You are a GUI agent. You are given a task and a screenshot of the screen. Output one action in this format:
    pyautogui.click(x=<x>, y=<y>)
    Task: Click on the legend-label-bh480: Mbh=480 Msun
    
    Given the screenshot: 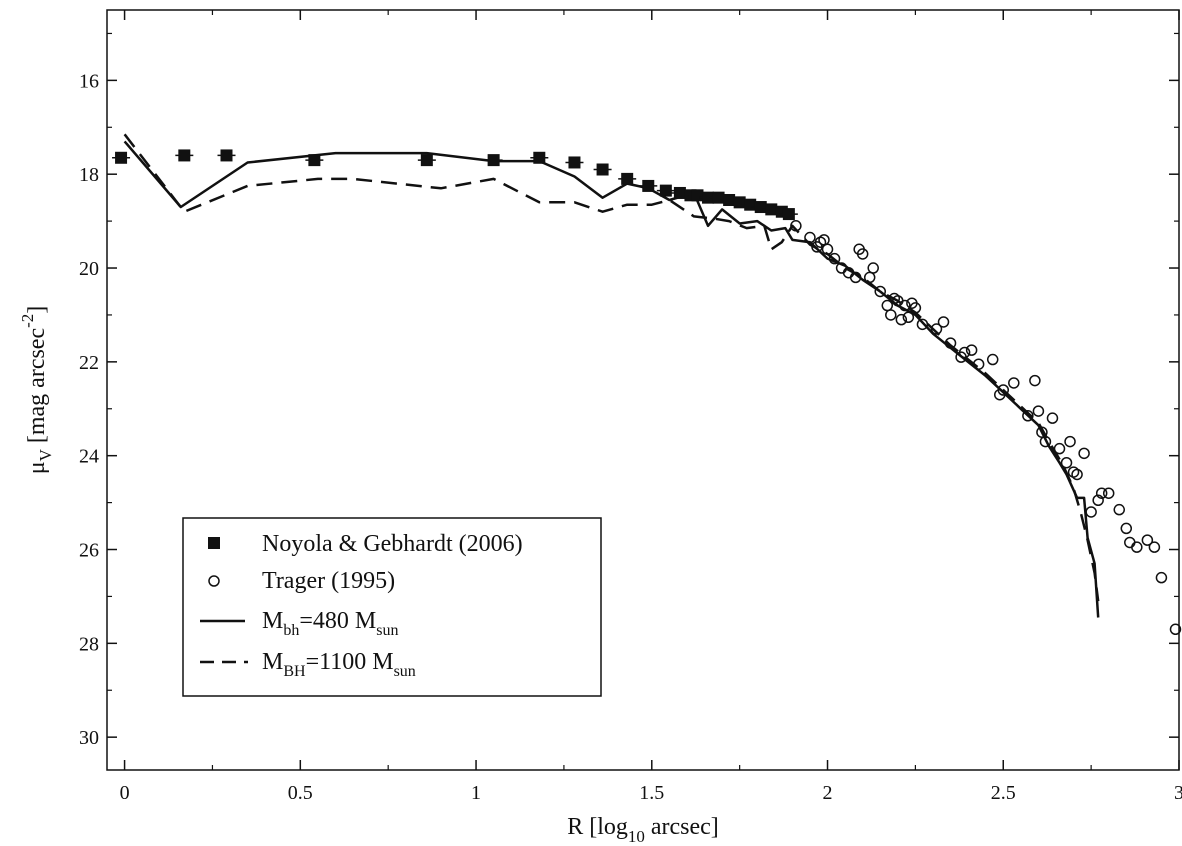 What is the action you would take?
    pyautogui.click(x=330, y=623)
    